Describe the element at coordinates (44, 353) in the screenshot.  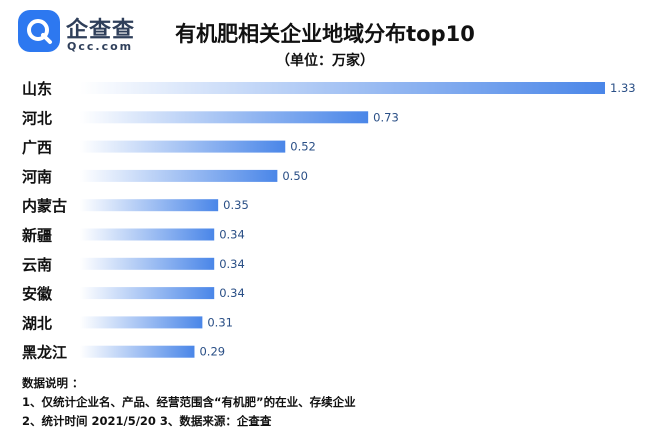
I see `category-label: 黑龙江` at that location.